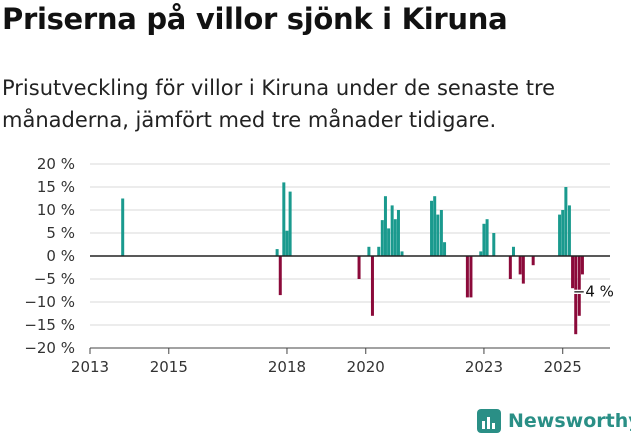 Image resolution: width=631 pixels, height=439 pixels. I want to click on y-tick-label: 0 %, so click(60, 256).